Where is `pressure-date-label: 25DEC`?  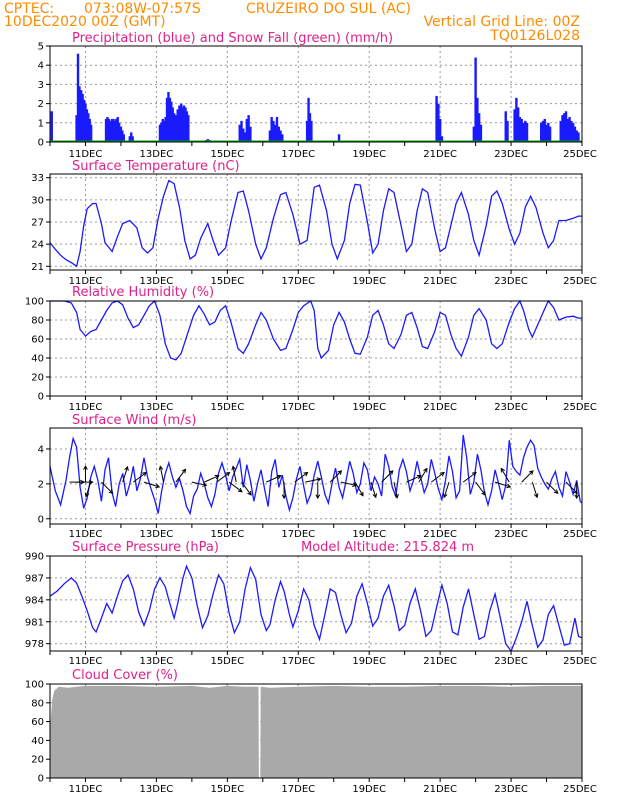
pressure-date-label: 25DEC is located at coordinates (580, 661).